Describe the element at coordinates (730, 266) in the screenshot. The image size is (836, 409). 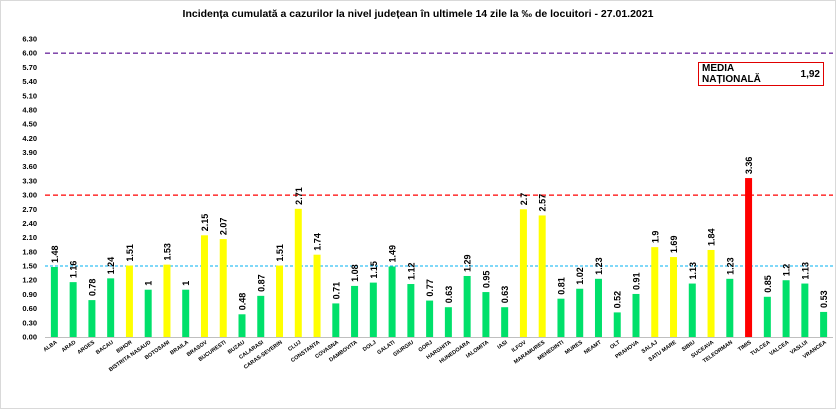
I see `data-label: 1.23` at that location.